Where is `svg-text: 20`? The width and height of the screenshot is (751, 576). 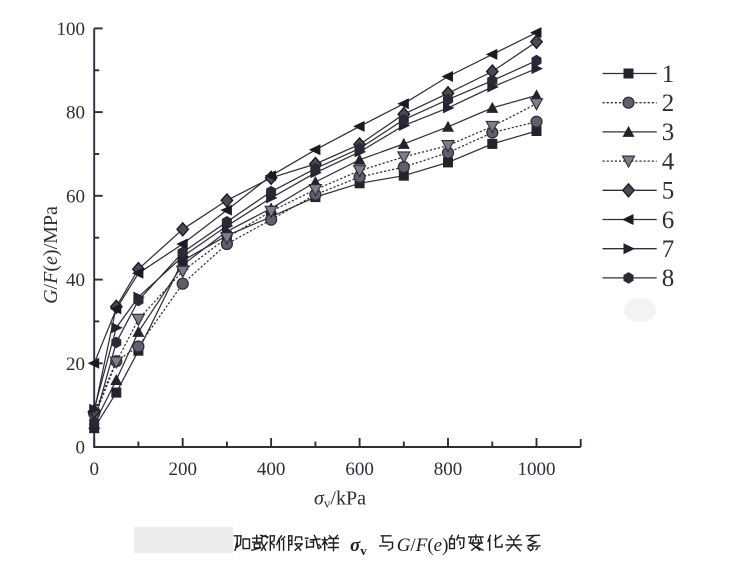 svg-text: 20 is located at coordinates (75, 364).